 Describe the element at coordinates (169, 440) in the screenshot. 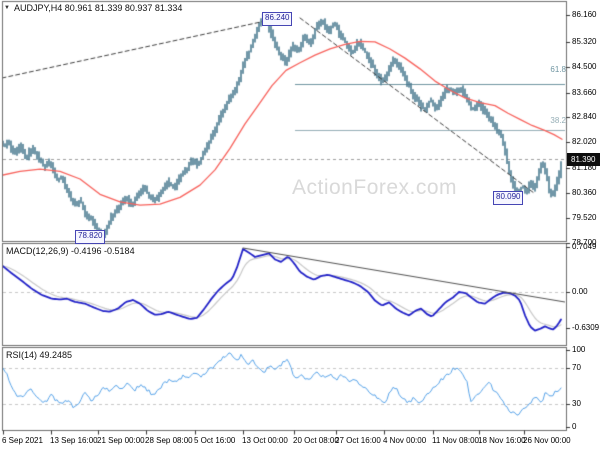

I see `time-axis-label: 28 Sep 08:00` at that location.